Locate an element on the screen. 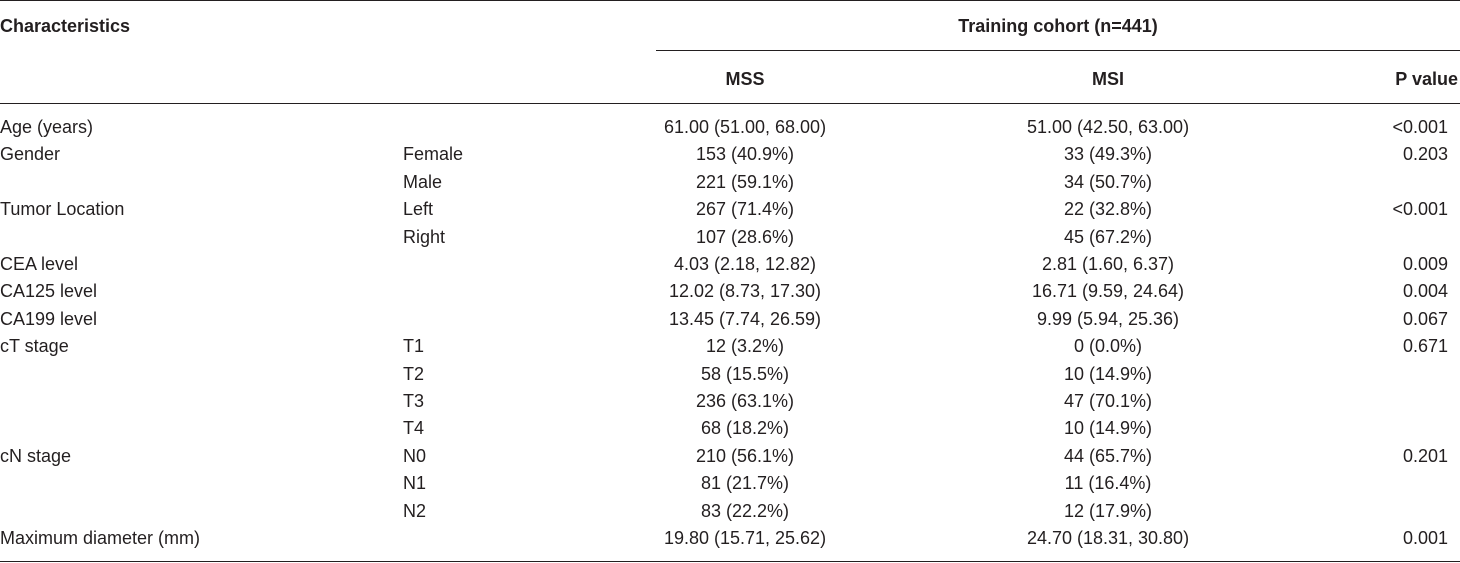  cell-subgroup: T1 is located at coordinates (414, 346).